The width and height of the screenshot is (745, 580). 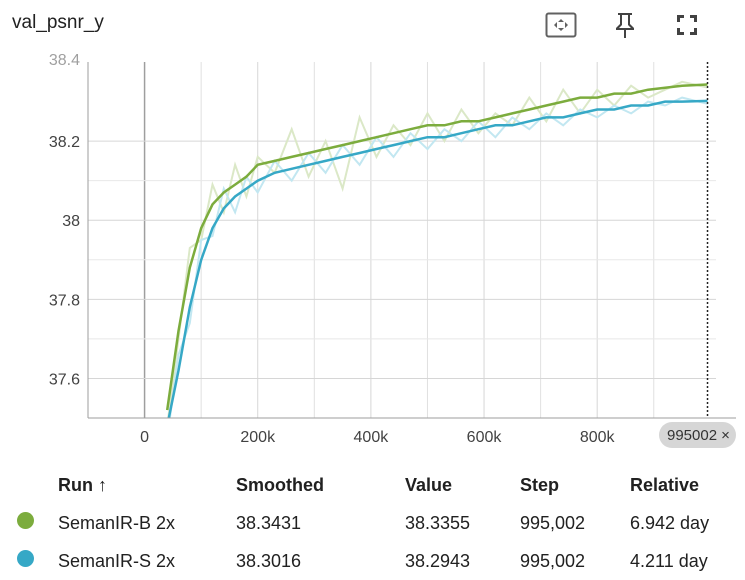 I want to click on smoothed-column-header: Smoothed, so click(x=280, y=484).